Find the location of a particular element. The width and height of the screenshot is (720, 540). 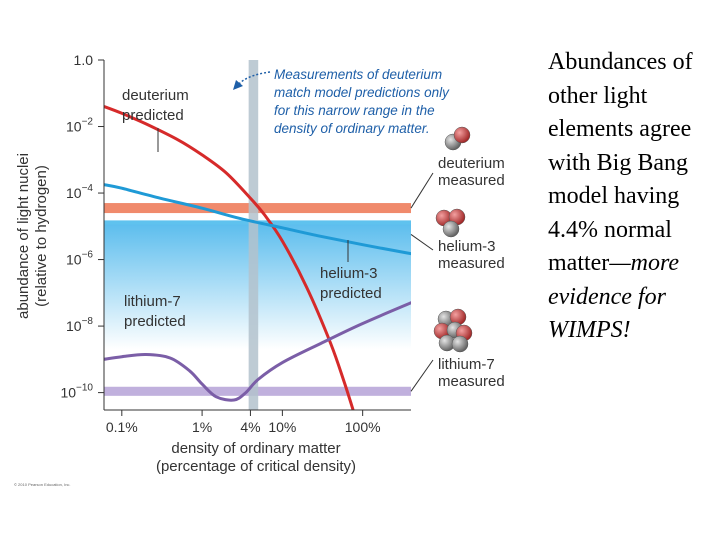

measured-label-lithium-7-1: measured is located at coordinates (471, 381).